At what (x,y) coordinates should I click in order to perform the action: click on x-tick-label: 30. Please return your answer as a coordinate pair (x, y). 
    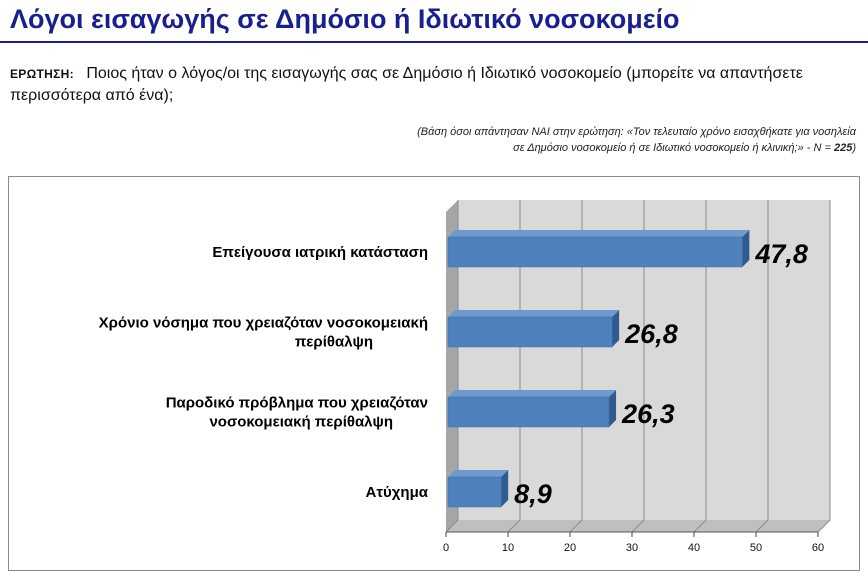
    Looking at the image, I should click on (632, 548).